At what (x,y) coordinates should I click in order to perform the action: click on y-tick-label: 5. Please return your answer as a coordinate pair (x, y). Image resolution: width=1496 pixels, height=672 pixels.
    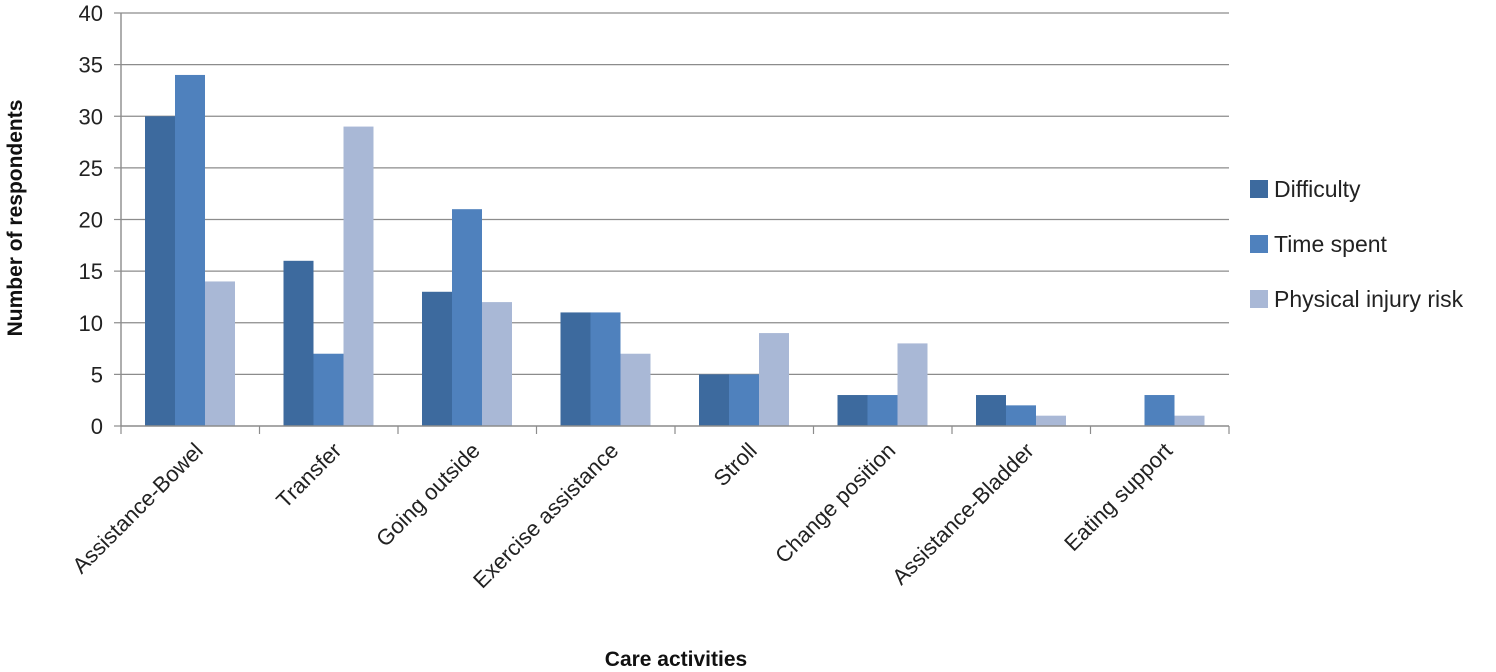
    Looking at the image, I should click on (97, 374).